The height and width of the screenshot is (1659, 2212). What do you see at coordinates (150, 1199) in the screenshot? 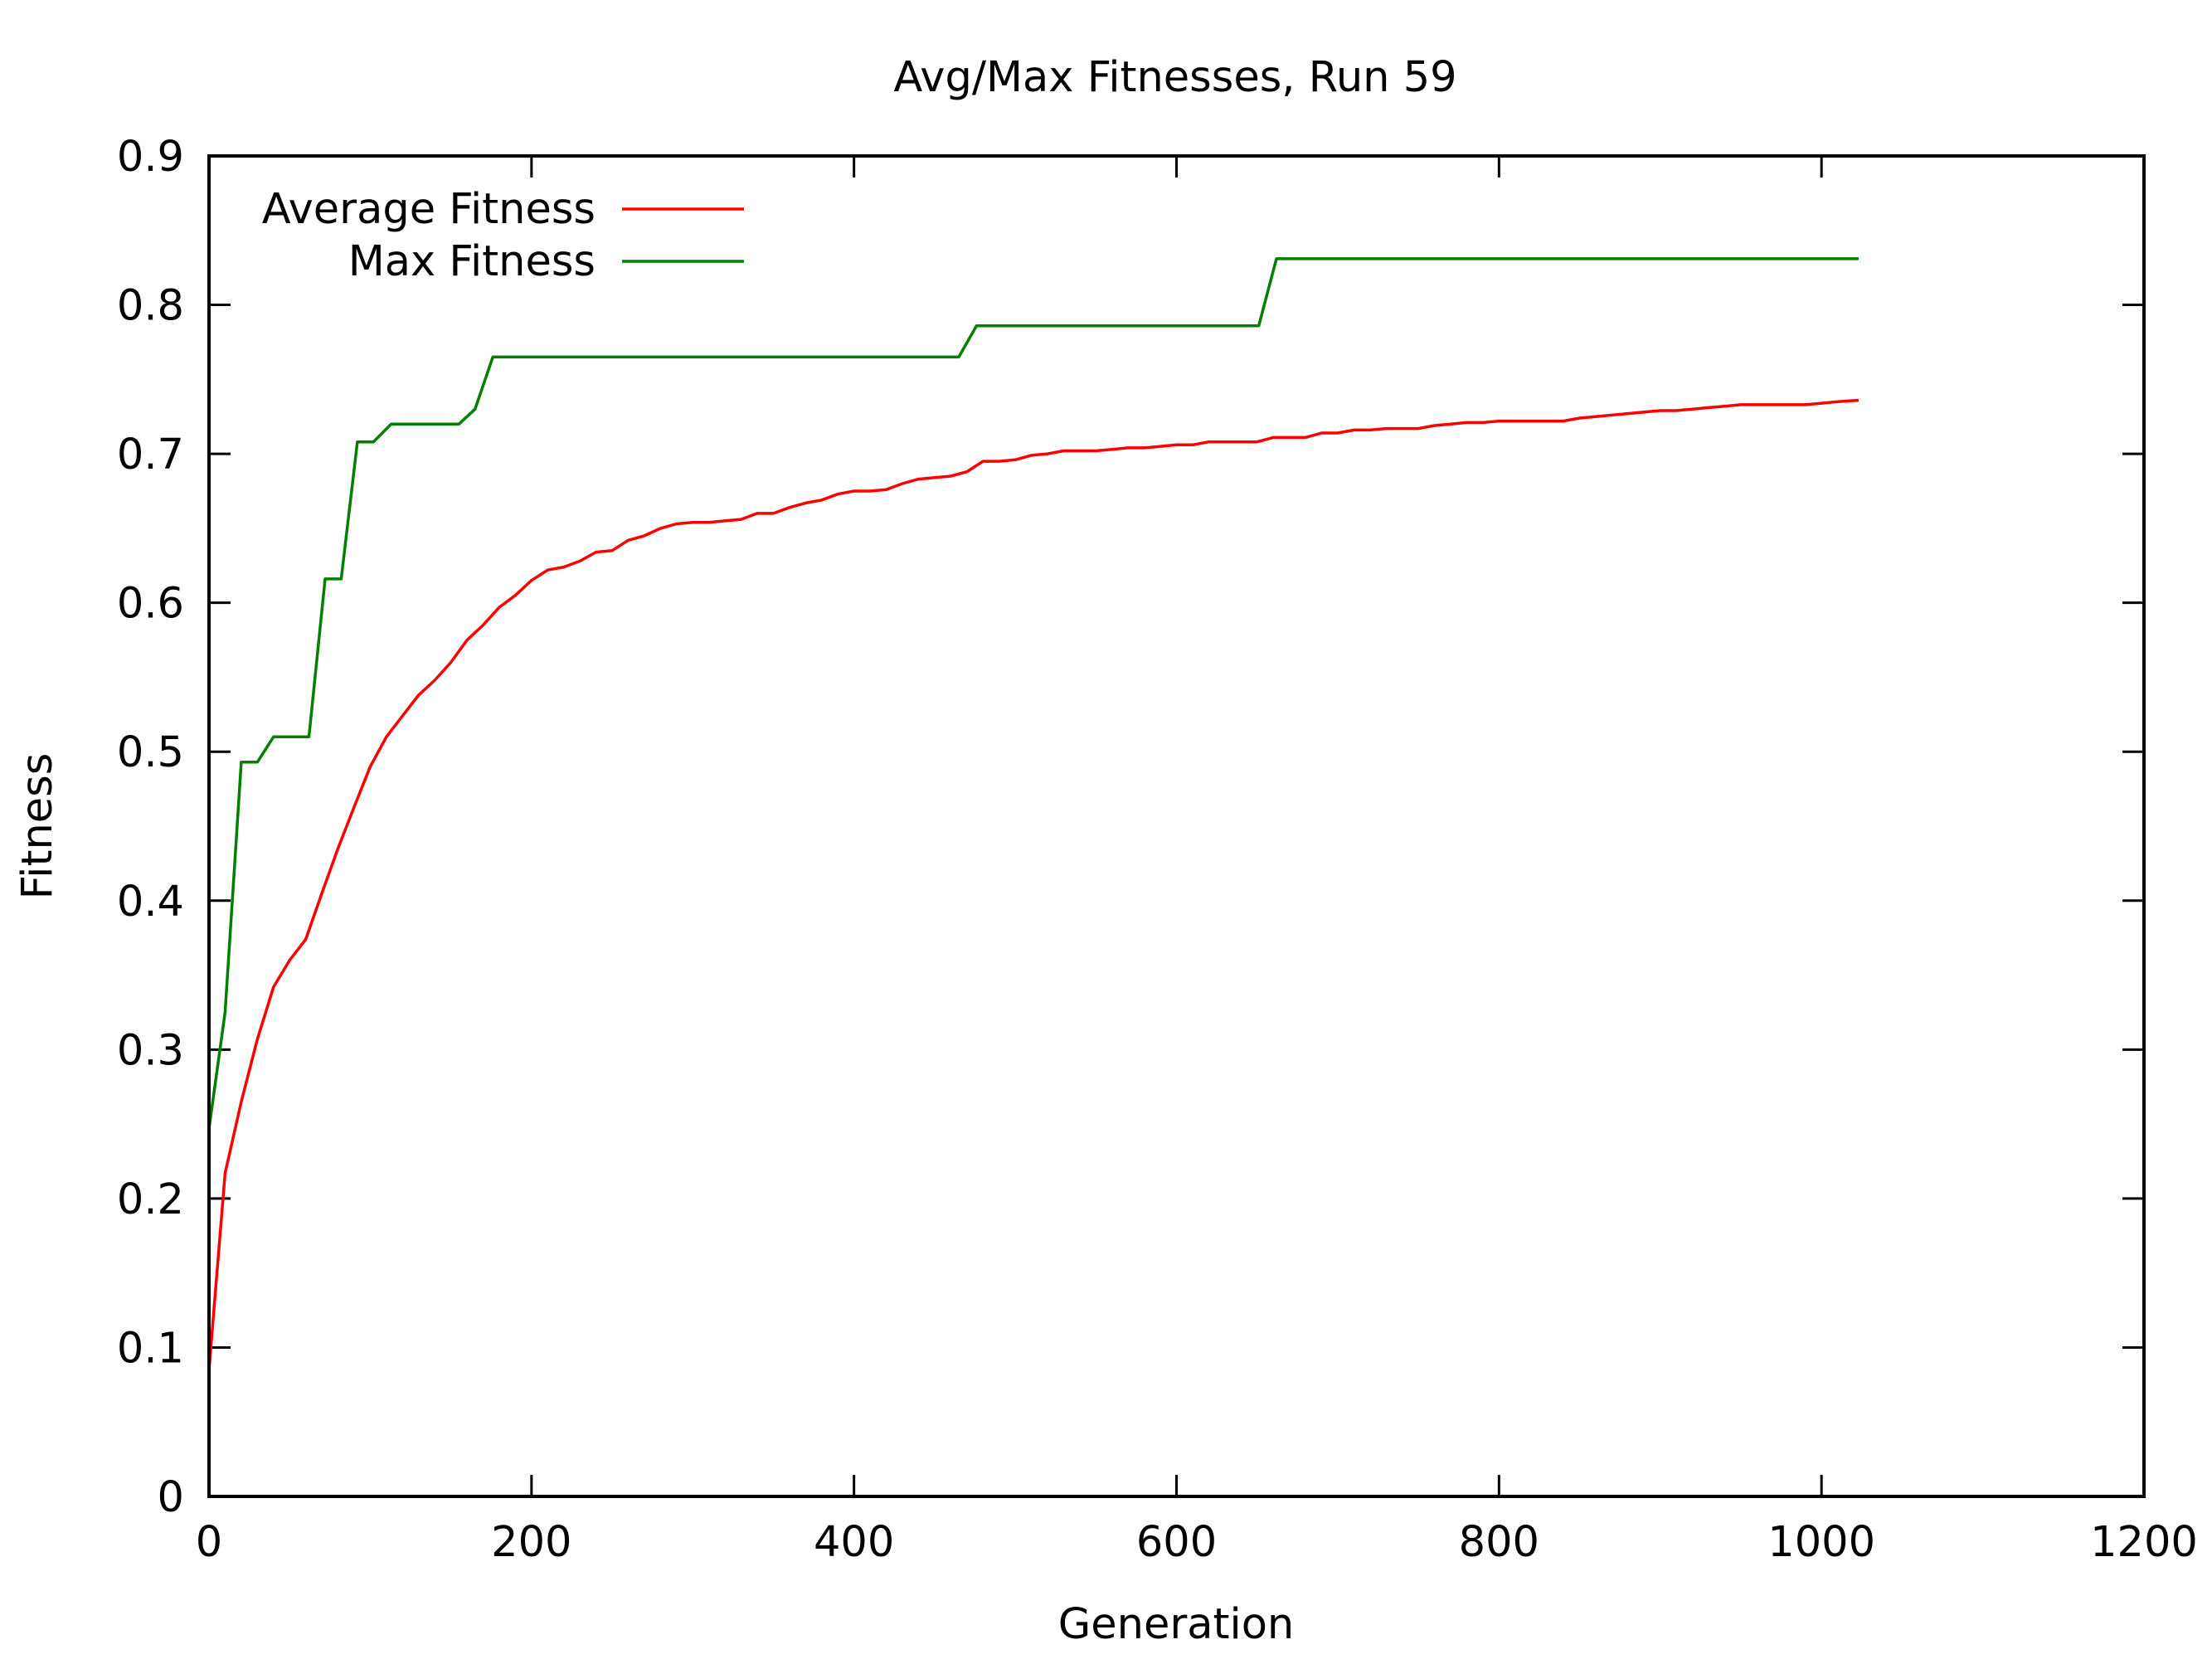
I see `y-tick-label: 0.2` at bounding box center [150, 1199].